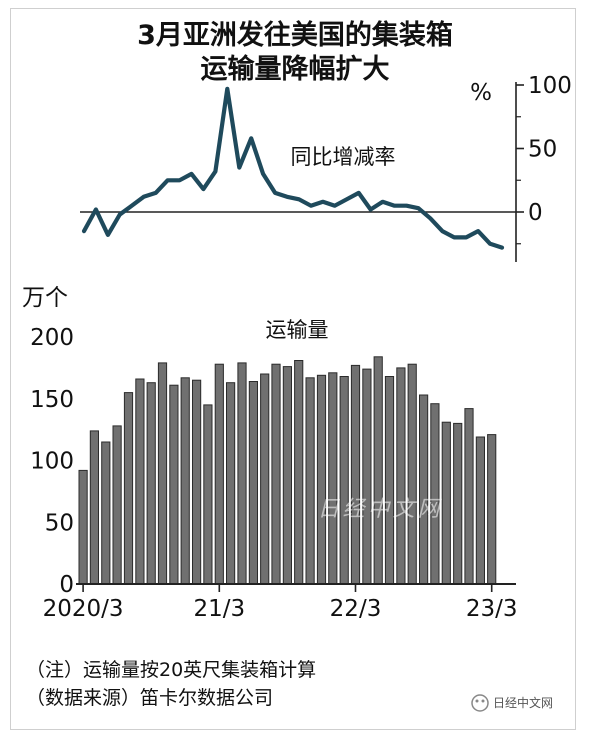 This screenshot has width=589, height=738. I want to click on logo-icon, so click(480, 703).